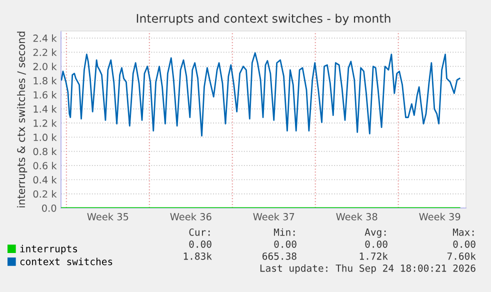 The height and width of the screenshot is (292, 491). Describe the element at coordinates (45, 38) in the screenshot. I see `y-tick-label: 2.4 k` at that location.